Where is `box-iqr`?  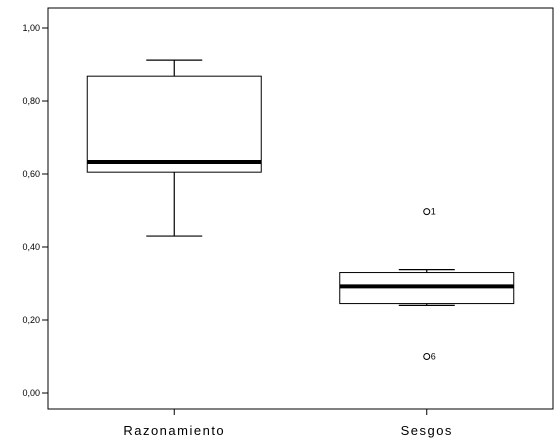
box-iqr is located at coordinates (174, 124).